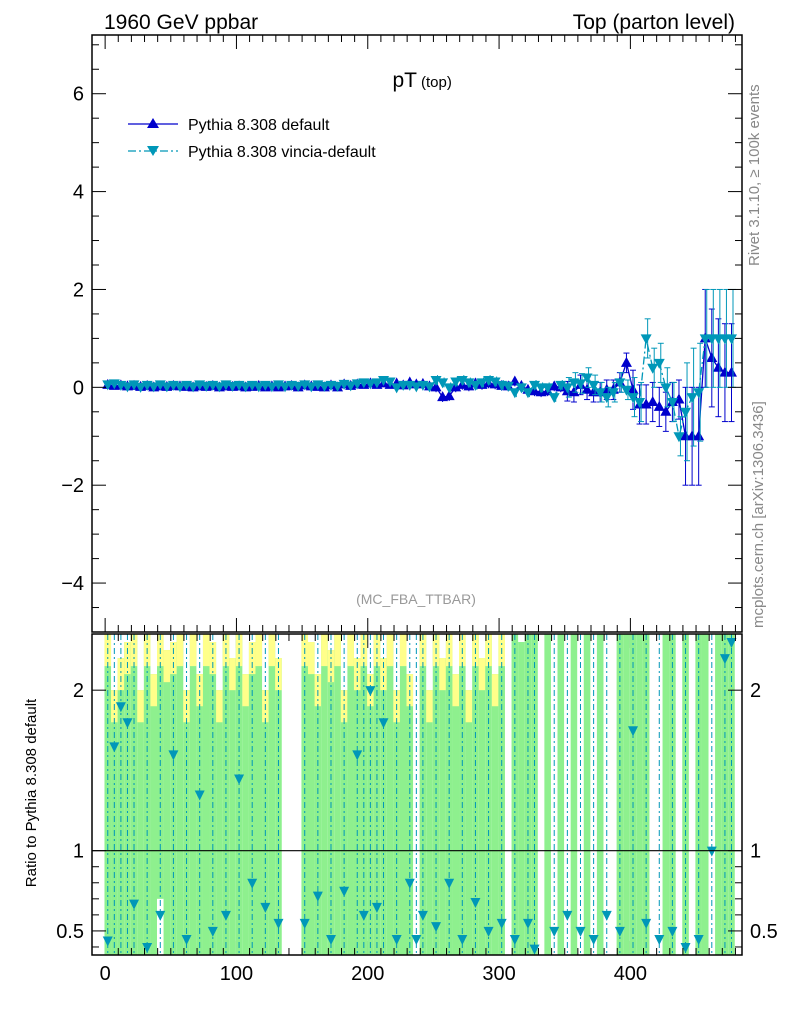 This screenshot has height=1024, width=786. What do you see at coordinates (78, 852) in the screenshot?
I see `ratio-y-tick-label: 1` at bounding box center [78, 852].